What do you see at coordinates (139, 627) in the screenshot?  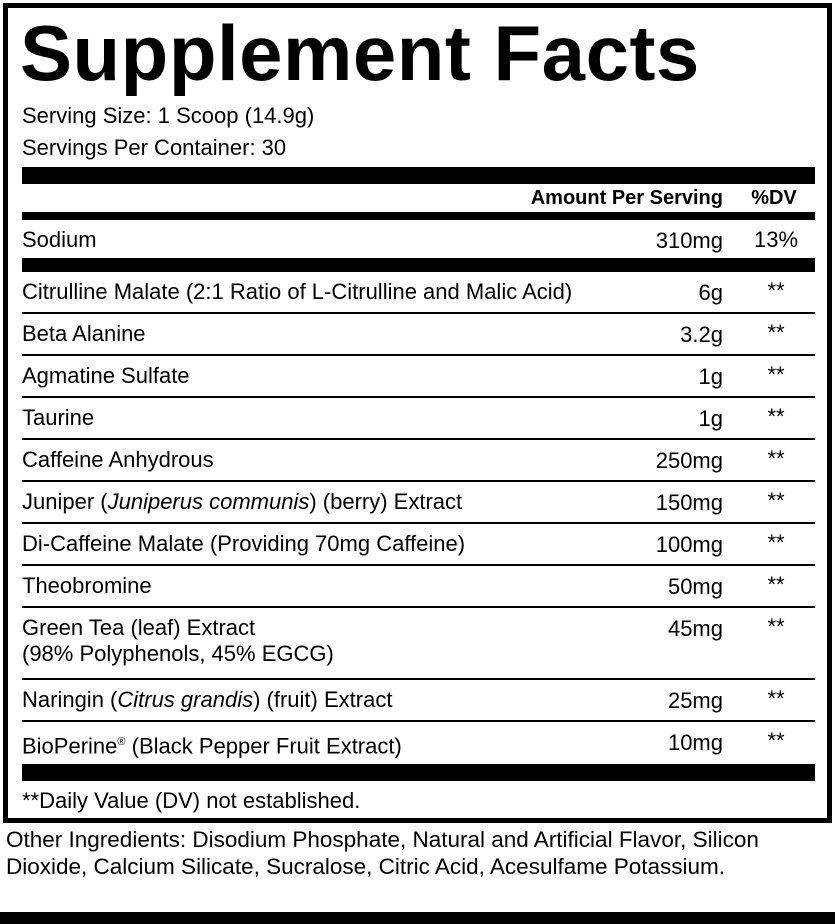 I see `name-text: Green Tea (leaf) Extract` at bounding box center [139, 627].